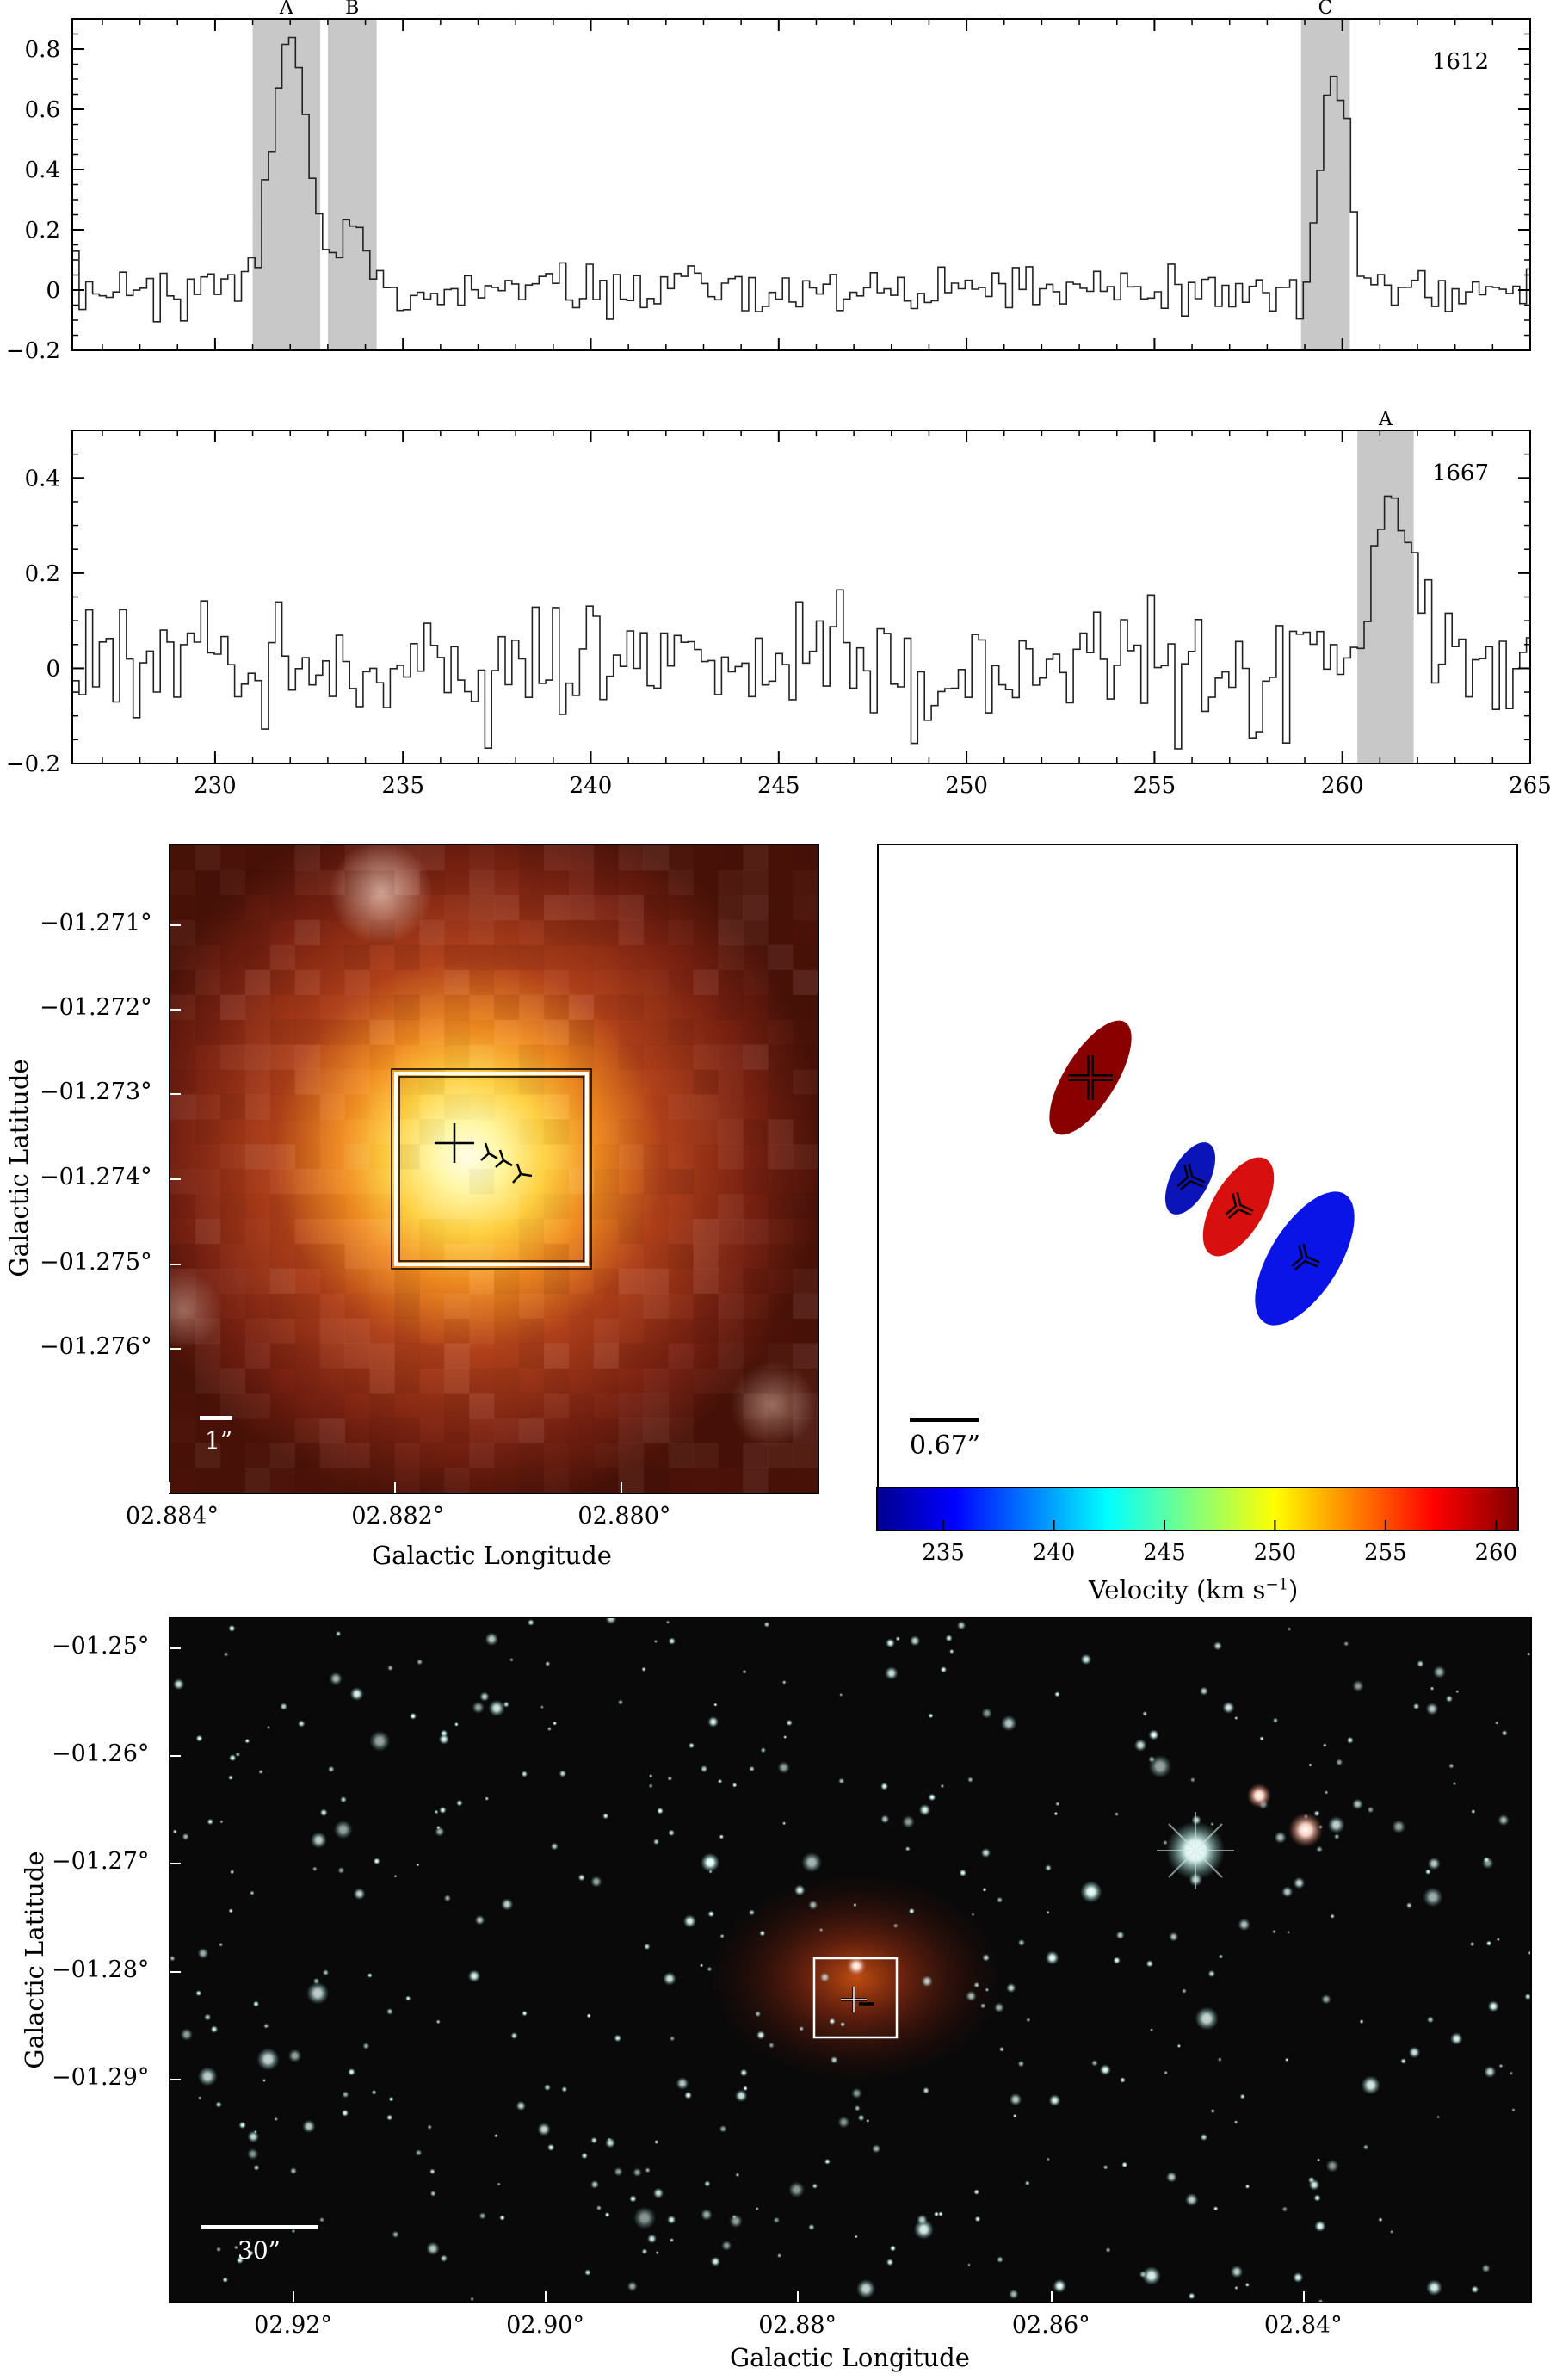 Image resolution: width=1550 pixels, height=2380 pixels. Describe the element at coordinates (1132, 1241) in the screenshot. I see `maser-map-canvas: 0.67”` at that location.